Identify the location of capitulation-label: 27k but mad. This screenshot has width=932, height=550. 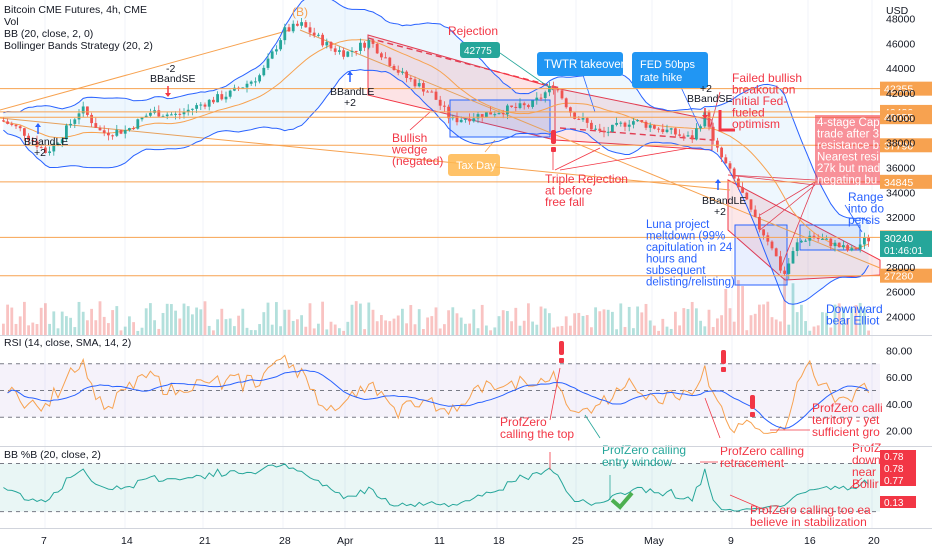
(848, 169).